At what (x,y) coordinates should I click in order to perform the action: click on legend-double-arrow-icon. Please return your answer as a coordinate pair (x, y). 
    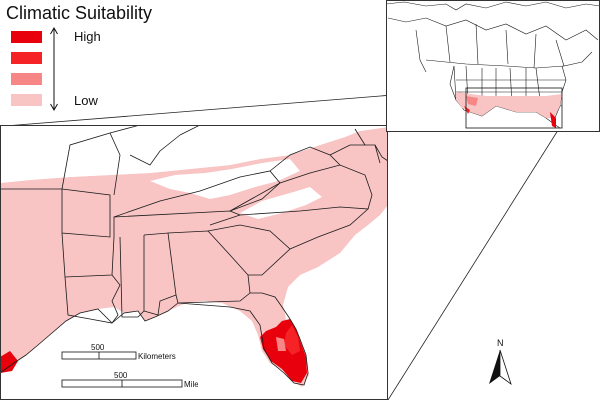
    Looking at the image, I should click on (54, 69).